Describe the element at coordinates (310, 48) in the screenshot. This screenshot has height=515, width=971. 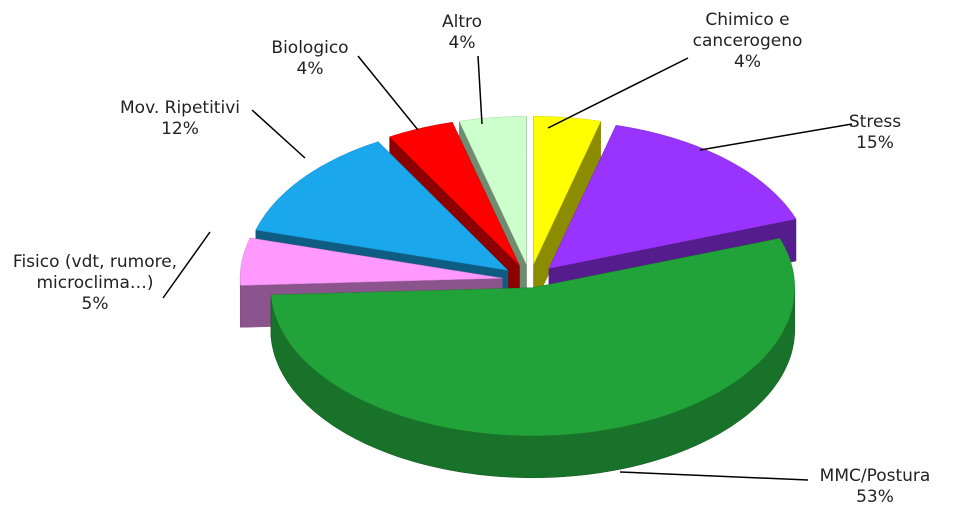
I see `category-name: Biologico` at that location.